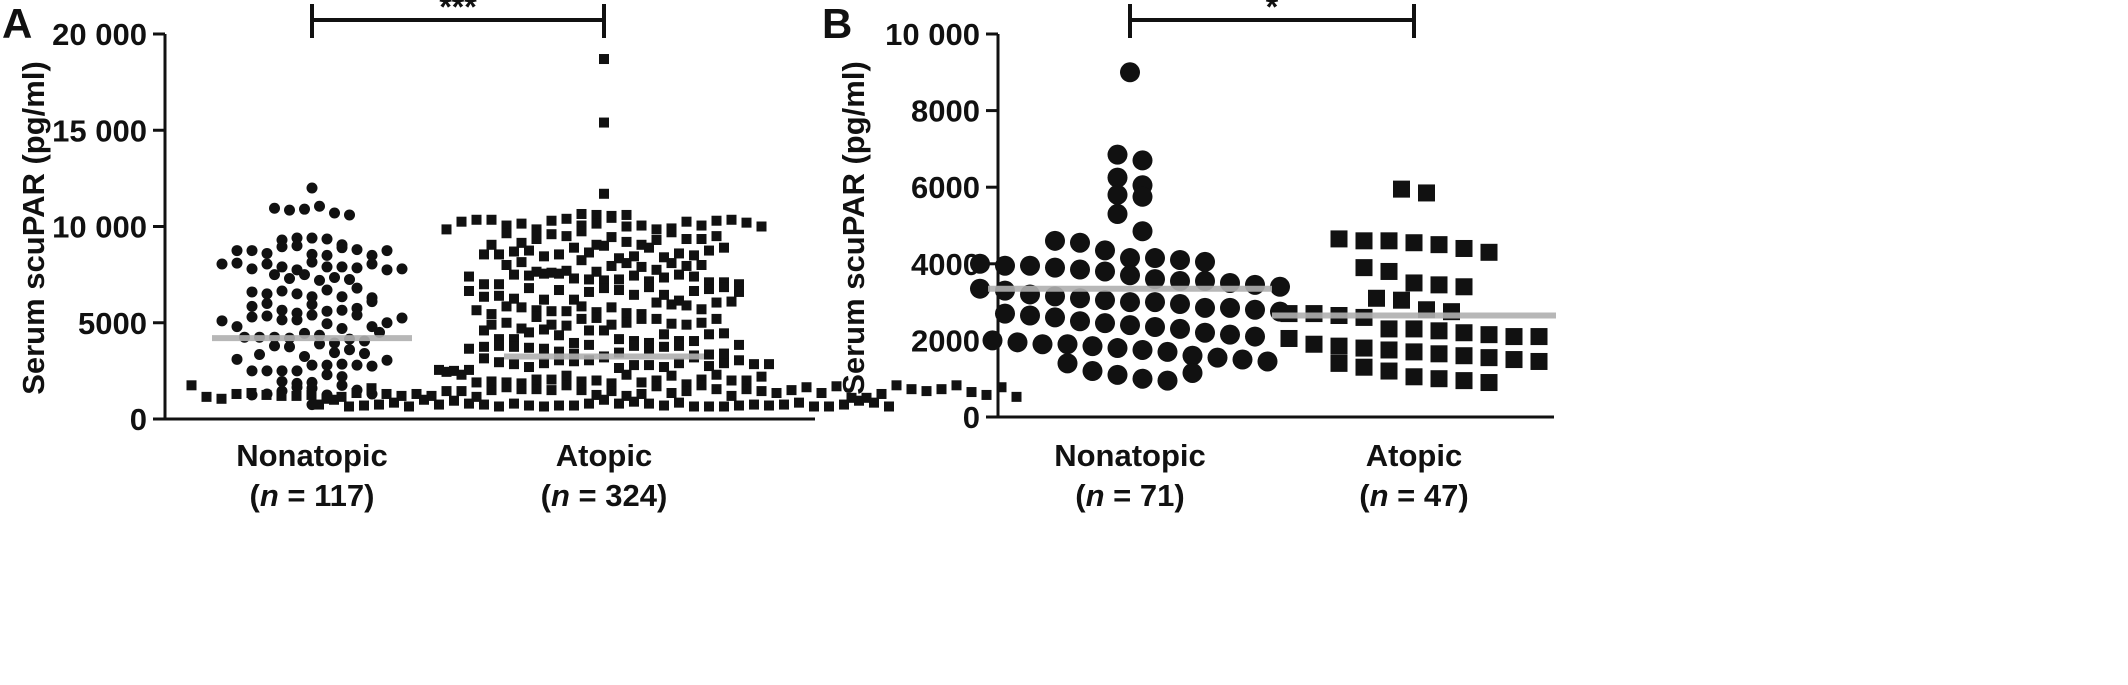  Describe the element at coordinates (837, 23) in the screenshot. I see `panel-b-letter: B` at that location.